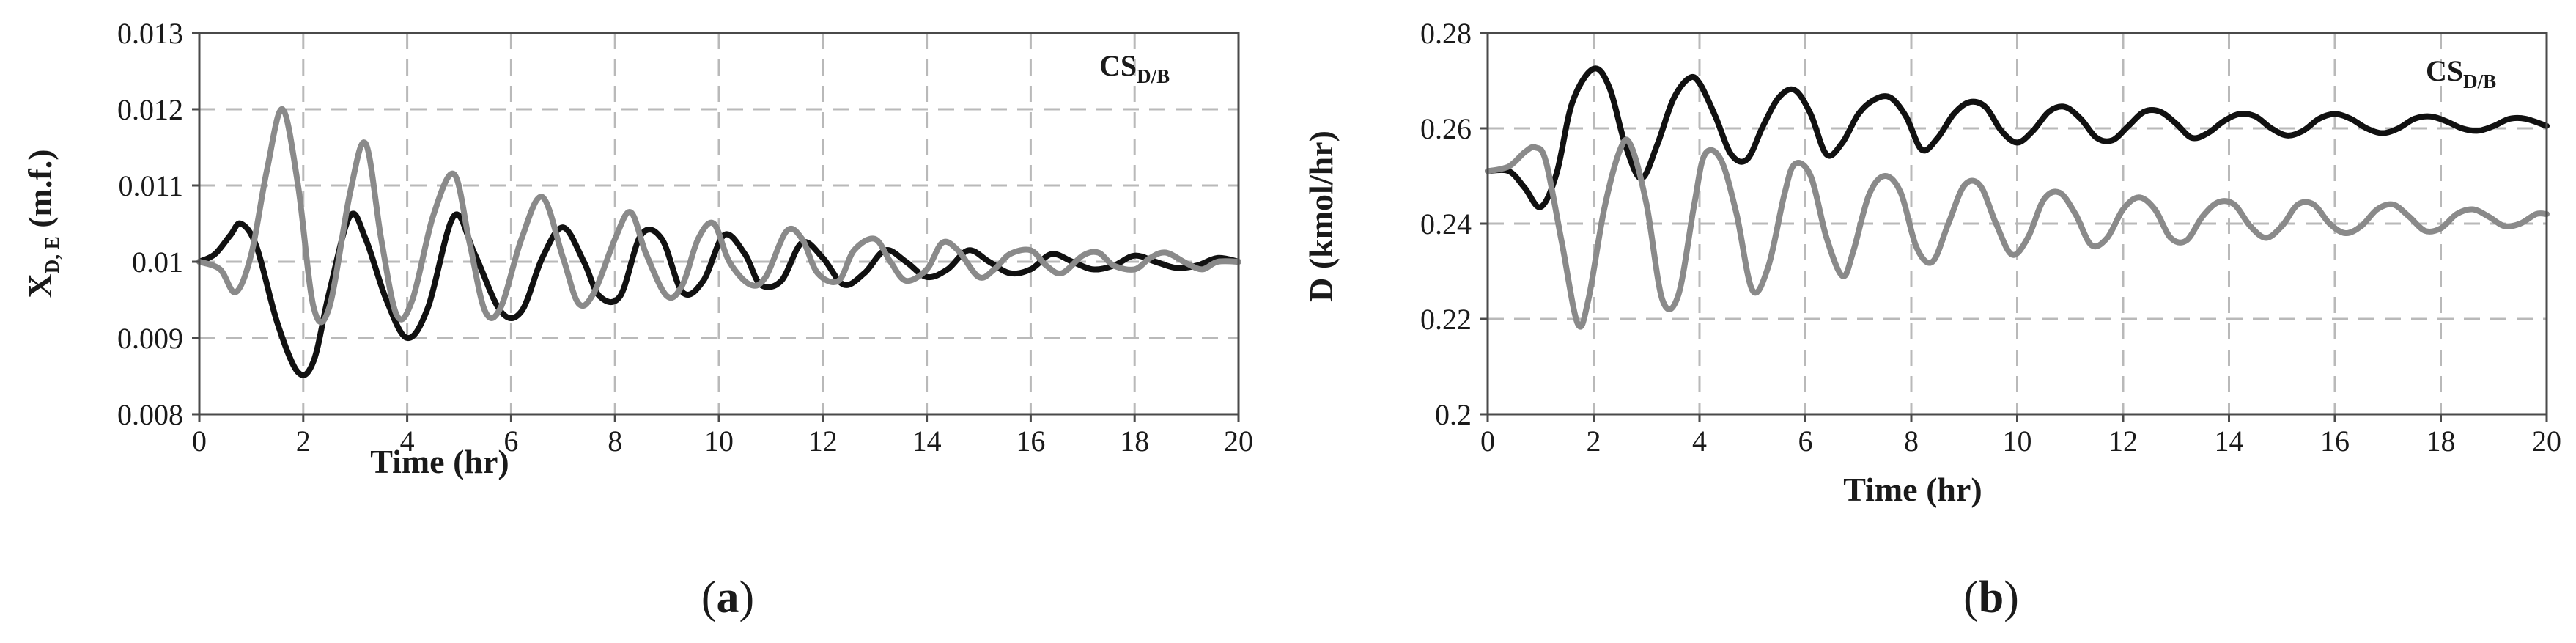 The image size is (2576, 643). What do you see at coordinates (1453, 415) in the screenshot?
I see `y-tick-label: 0.2` at bounding box center [1453, 415].